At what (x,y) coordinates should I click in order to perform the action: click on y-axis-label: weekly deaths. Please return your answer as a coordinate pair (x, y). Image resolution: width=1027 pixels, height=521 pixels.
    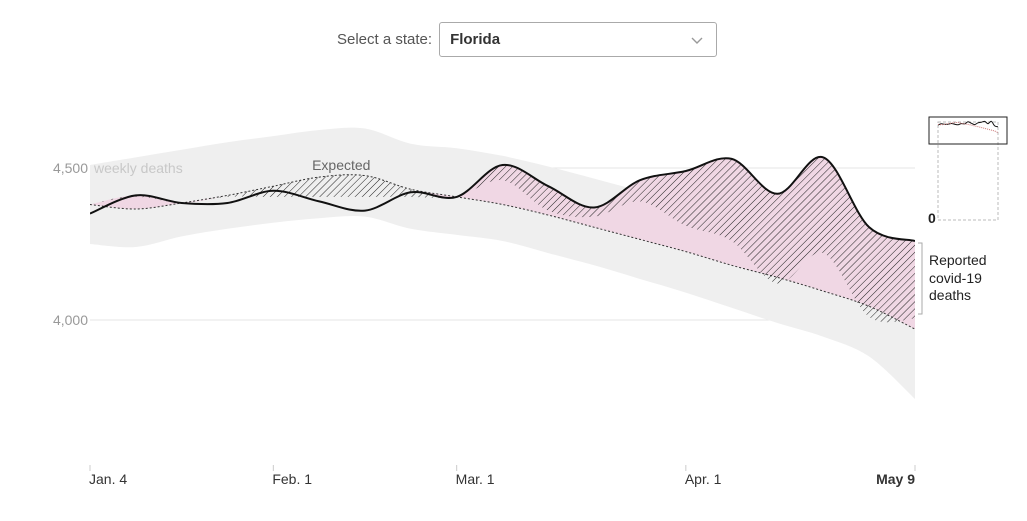
    Looking at the image, I should click on (138, 168).